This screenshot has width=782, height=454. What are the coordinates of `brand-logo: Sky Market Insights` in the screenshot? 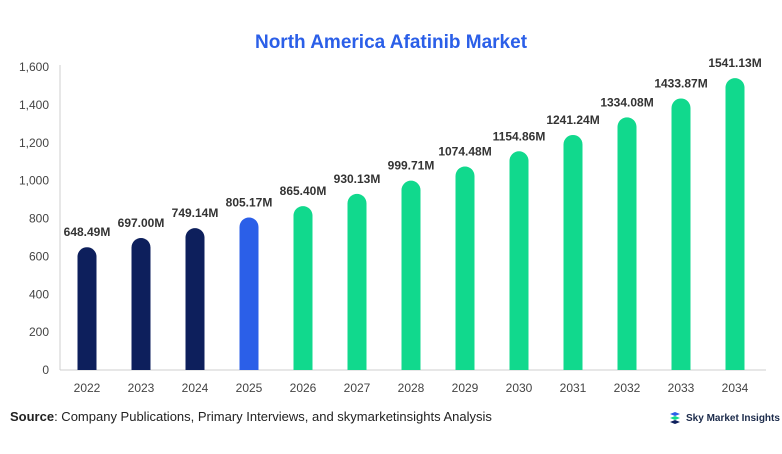 It's located at (724, 418).